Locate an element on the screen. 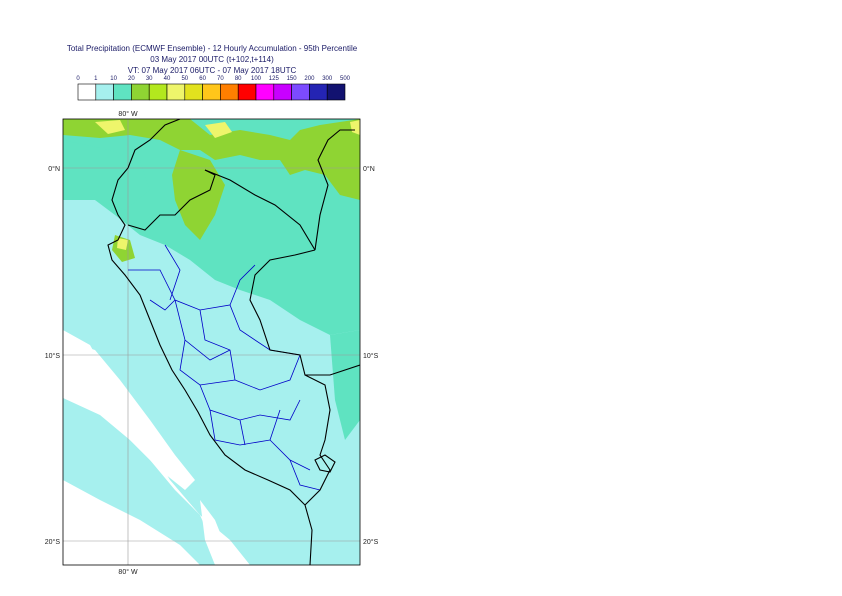 This screenshot has height=596, width=842. lat-label-10s-right: 10°S is located at coordinates (371, 356).